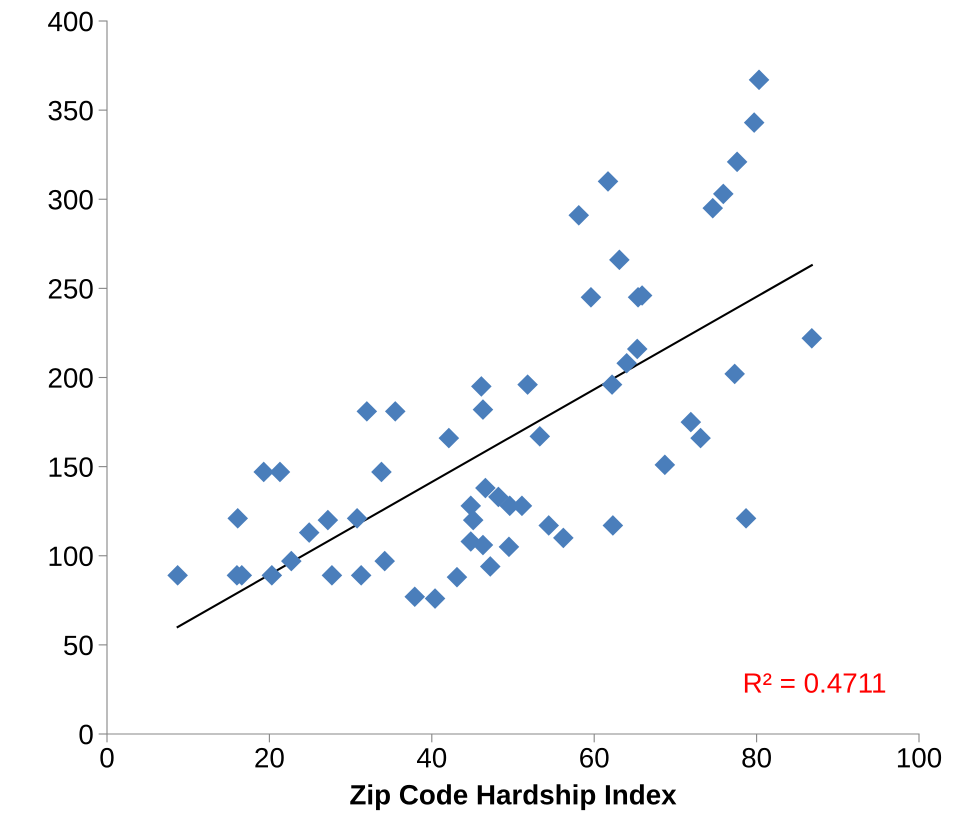  Describe the element at coordinates (78, 646) in the screenshot. I see `y-tick-label: 50` at that location.